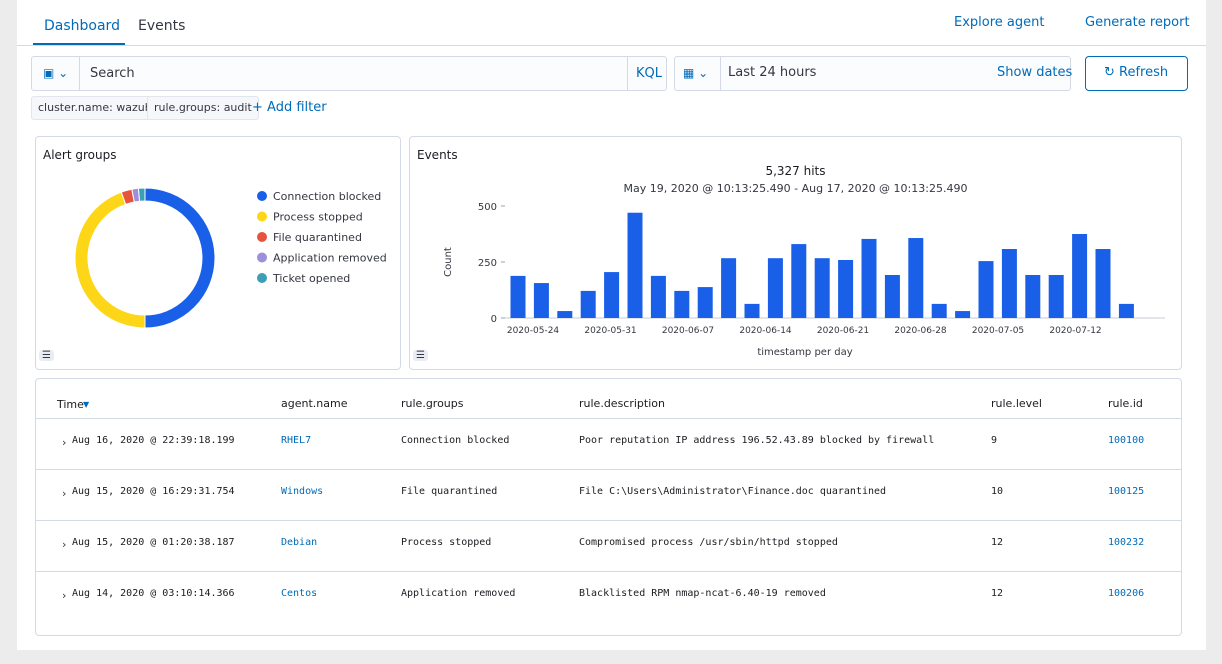  I want to click on x-tick-label: 2020-05-31, so click(610, 331).